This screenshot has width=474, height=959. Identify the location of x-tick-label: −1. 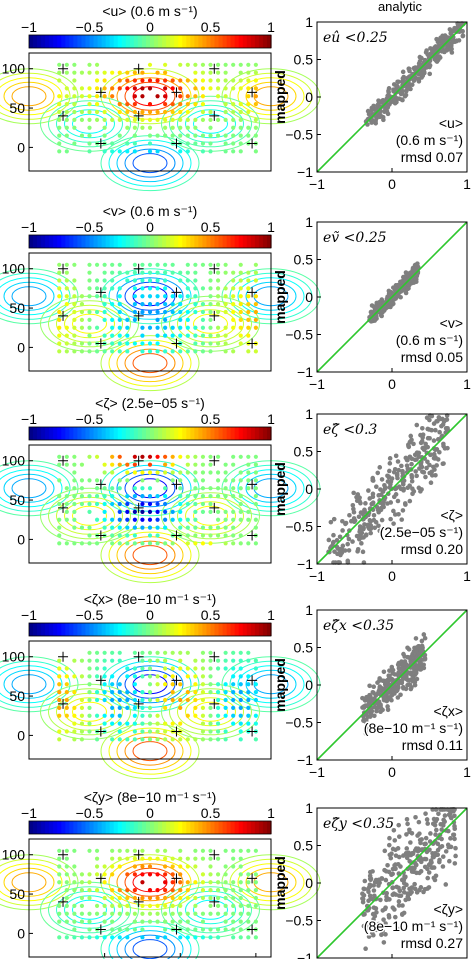
(317, 384).